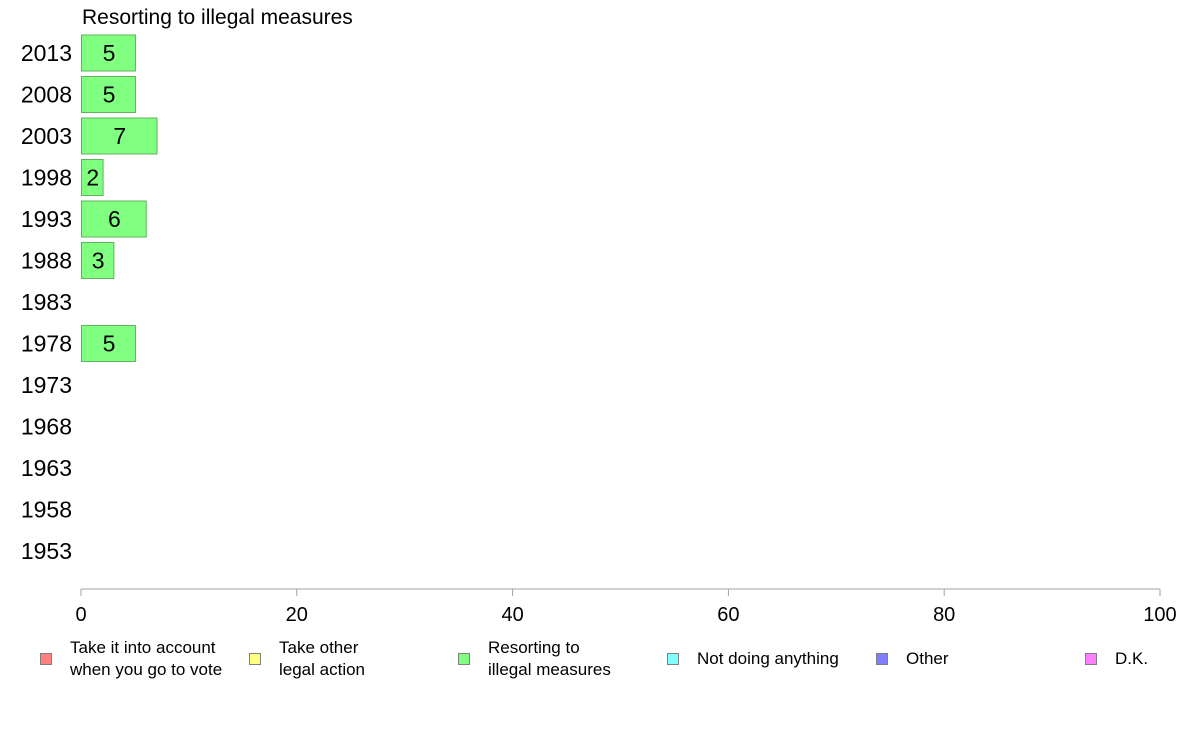 Image resolution: width=1188 pixels, height=736 pixels. I want to click on legend-label: D.K., so click(1132, 658).